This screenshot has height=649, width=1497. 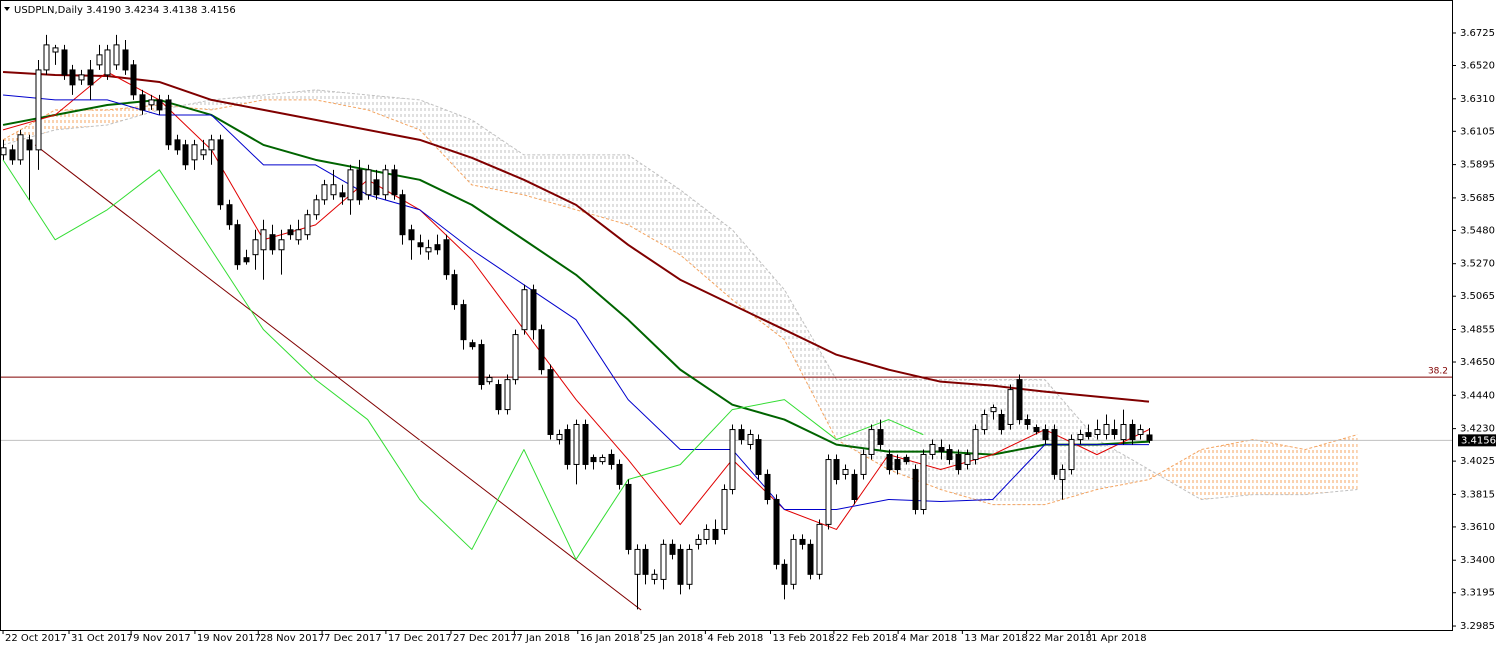 I want to click on x-tick-label: 4 Feb 2018, so click(x=735, y=638).